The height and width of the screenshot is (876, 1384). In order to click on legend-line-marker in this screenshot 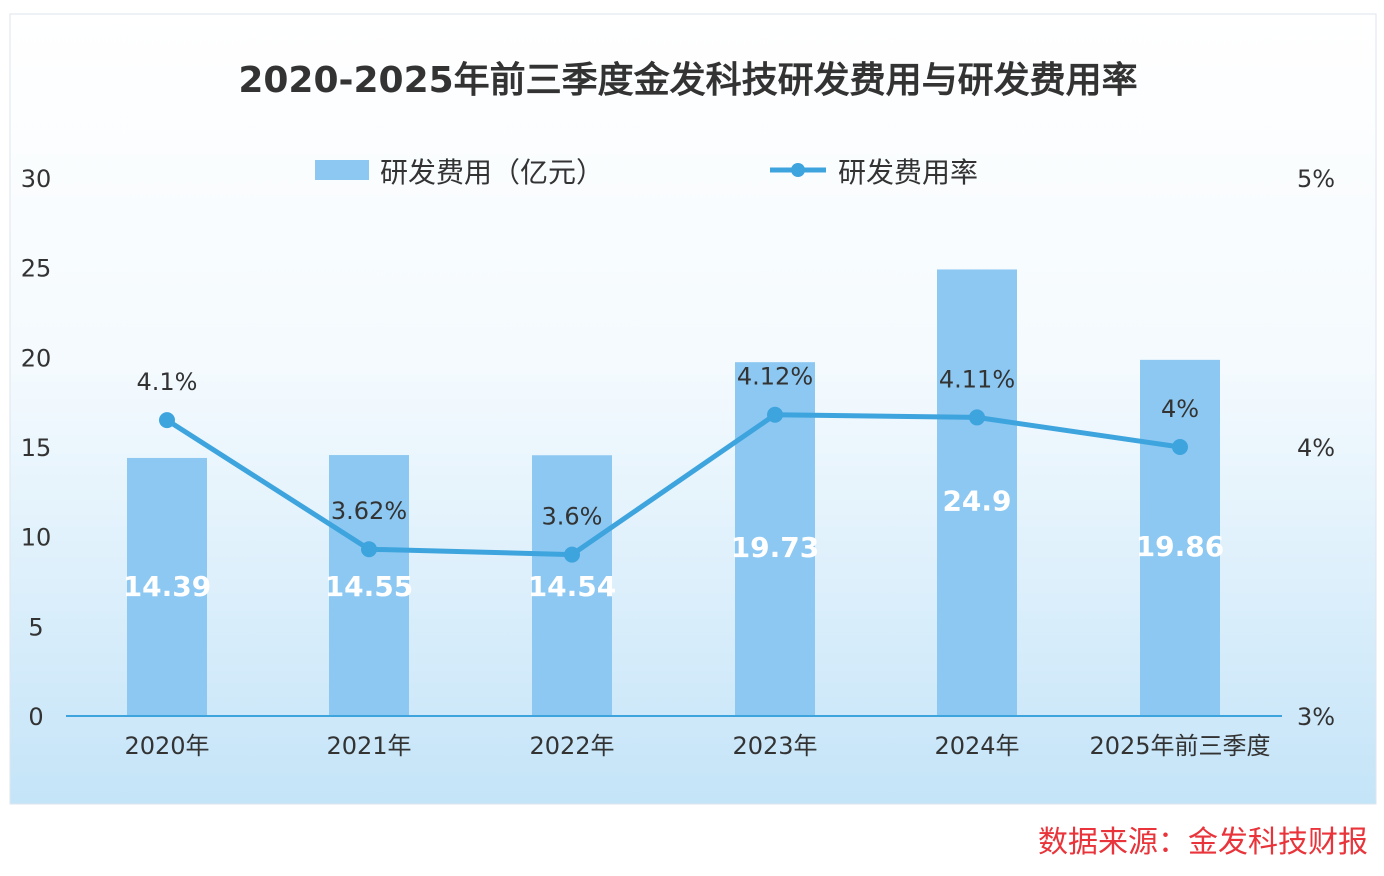, I will do `click(798, 170)`.